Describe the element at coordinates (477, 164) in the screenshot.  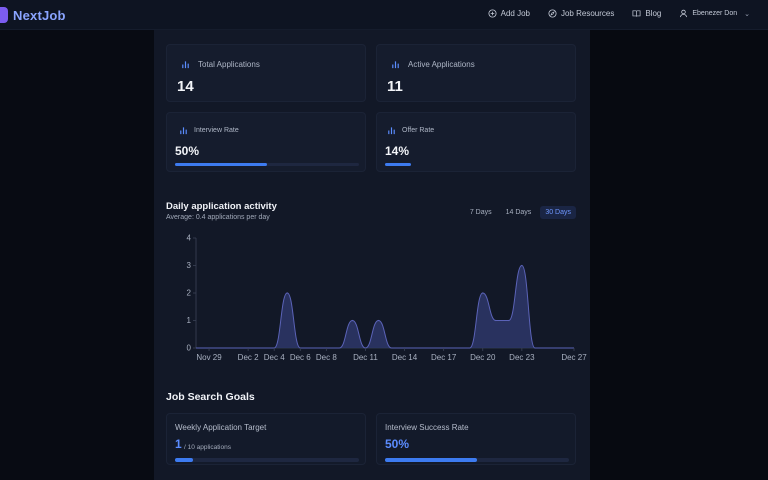
I see `offer-rate-progress` at that location.